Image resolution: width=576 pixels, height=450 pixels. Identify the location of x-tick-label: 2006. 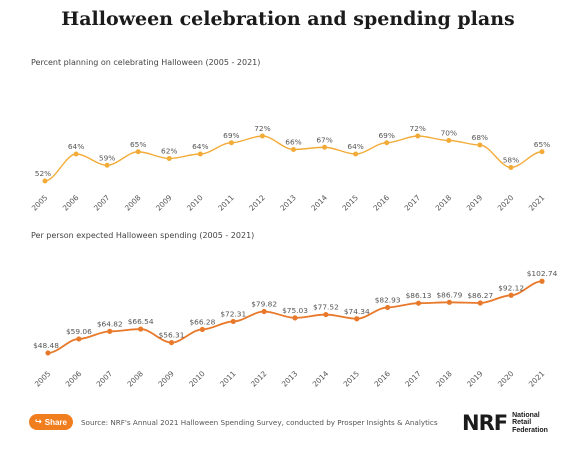
(71, 203).